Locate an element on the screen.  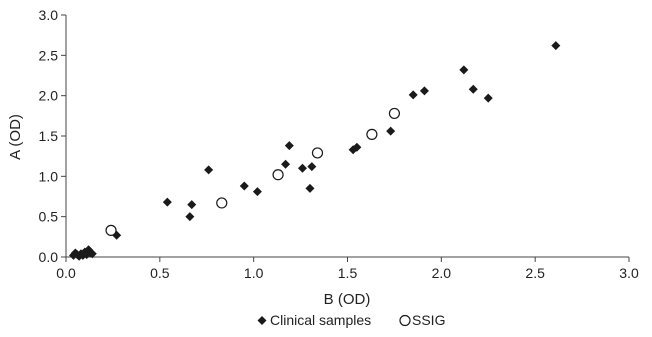
y-tick-label: 1.5 is located at coordinates (49, 136).